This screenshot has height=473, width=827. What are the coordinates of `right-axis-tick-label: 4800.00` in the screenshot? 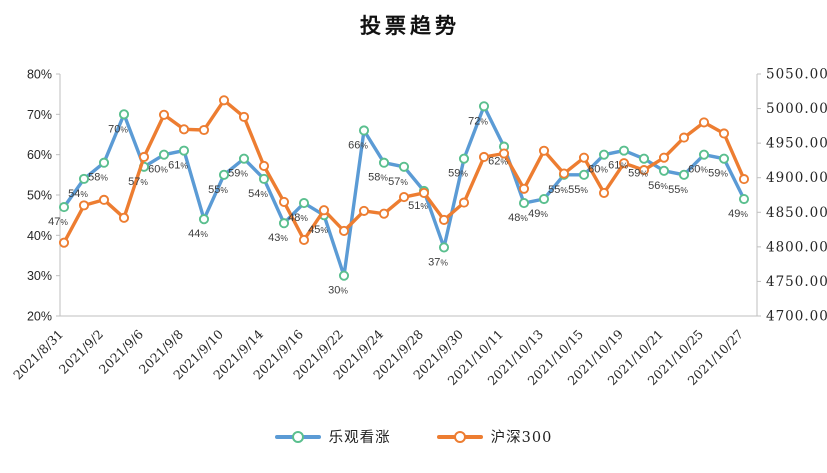 It's located at (796, 247).